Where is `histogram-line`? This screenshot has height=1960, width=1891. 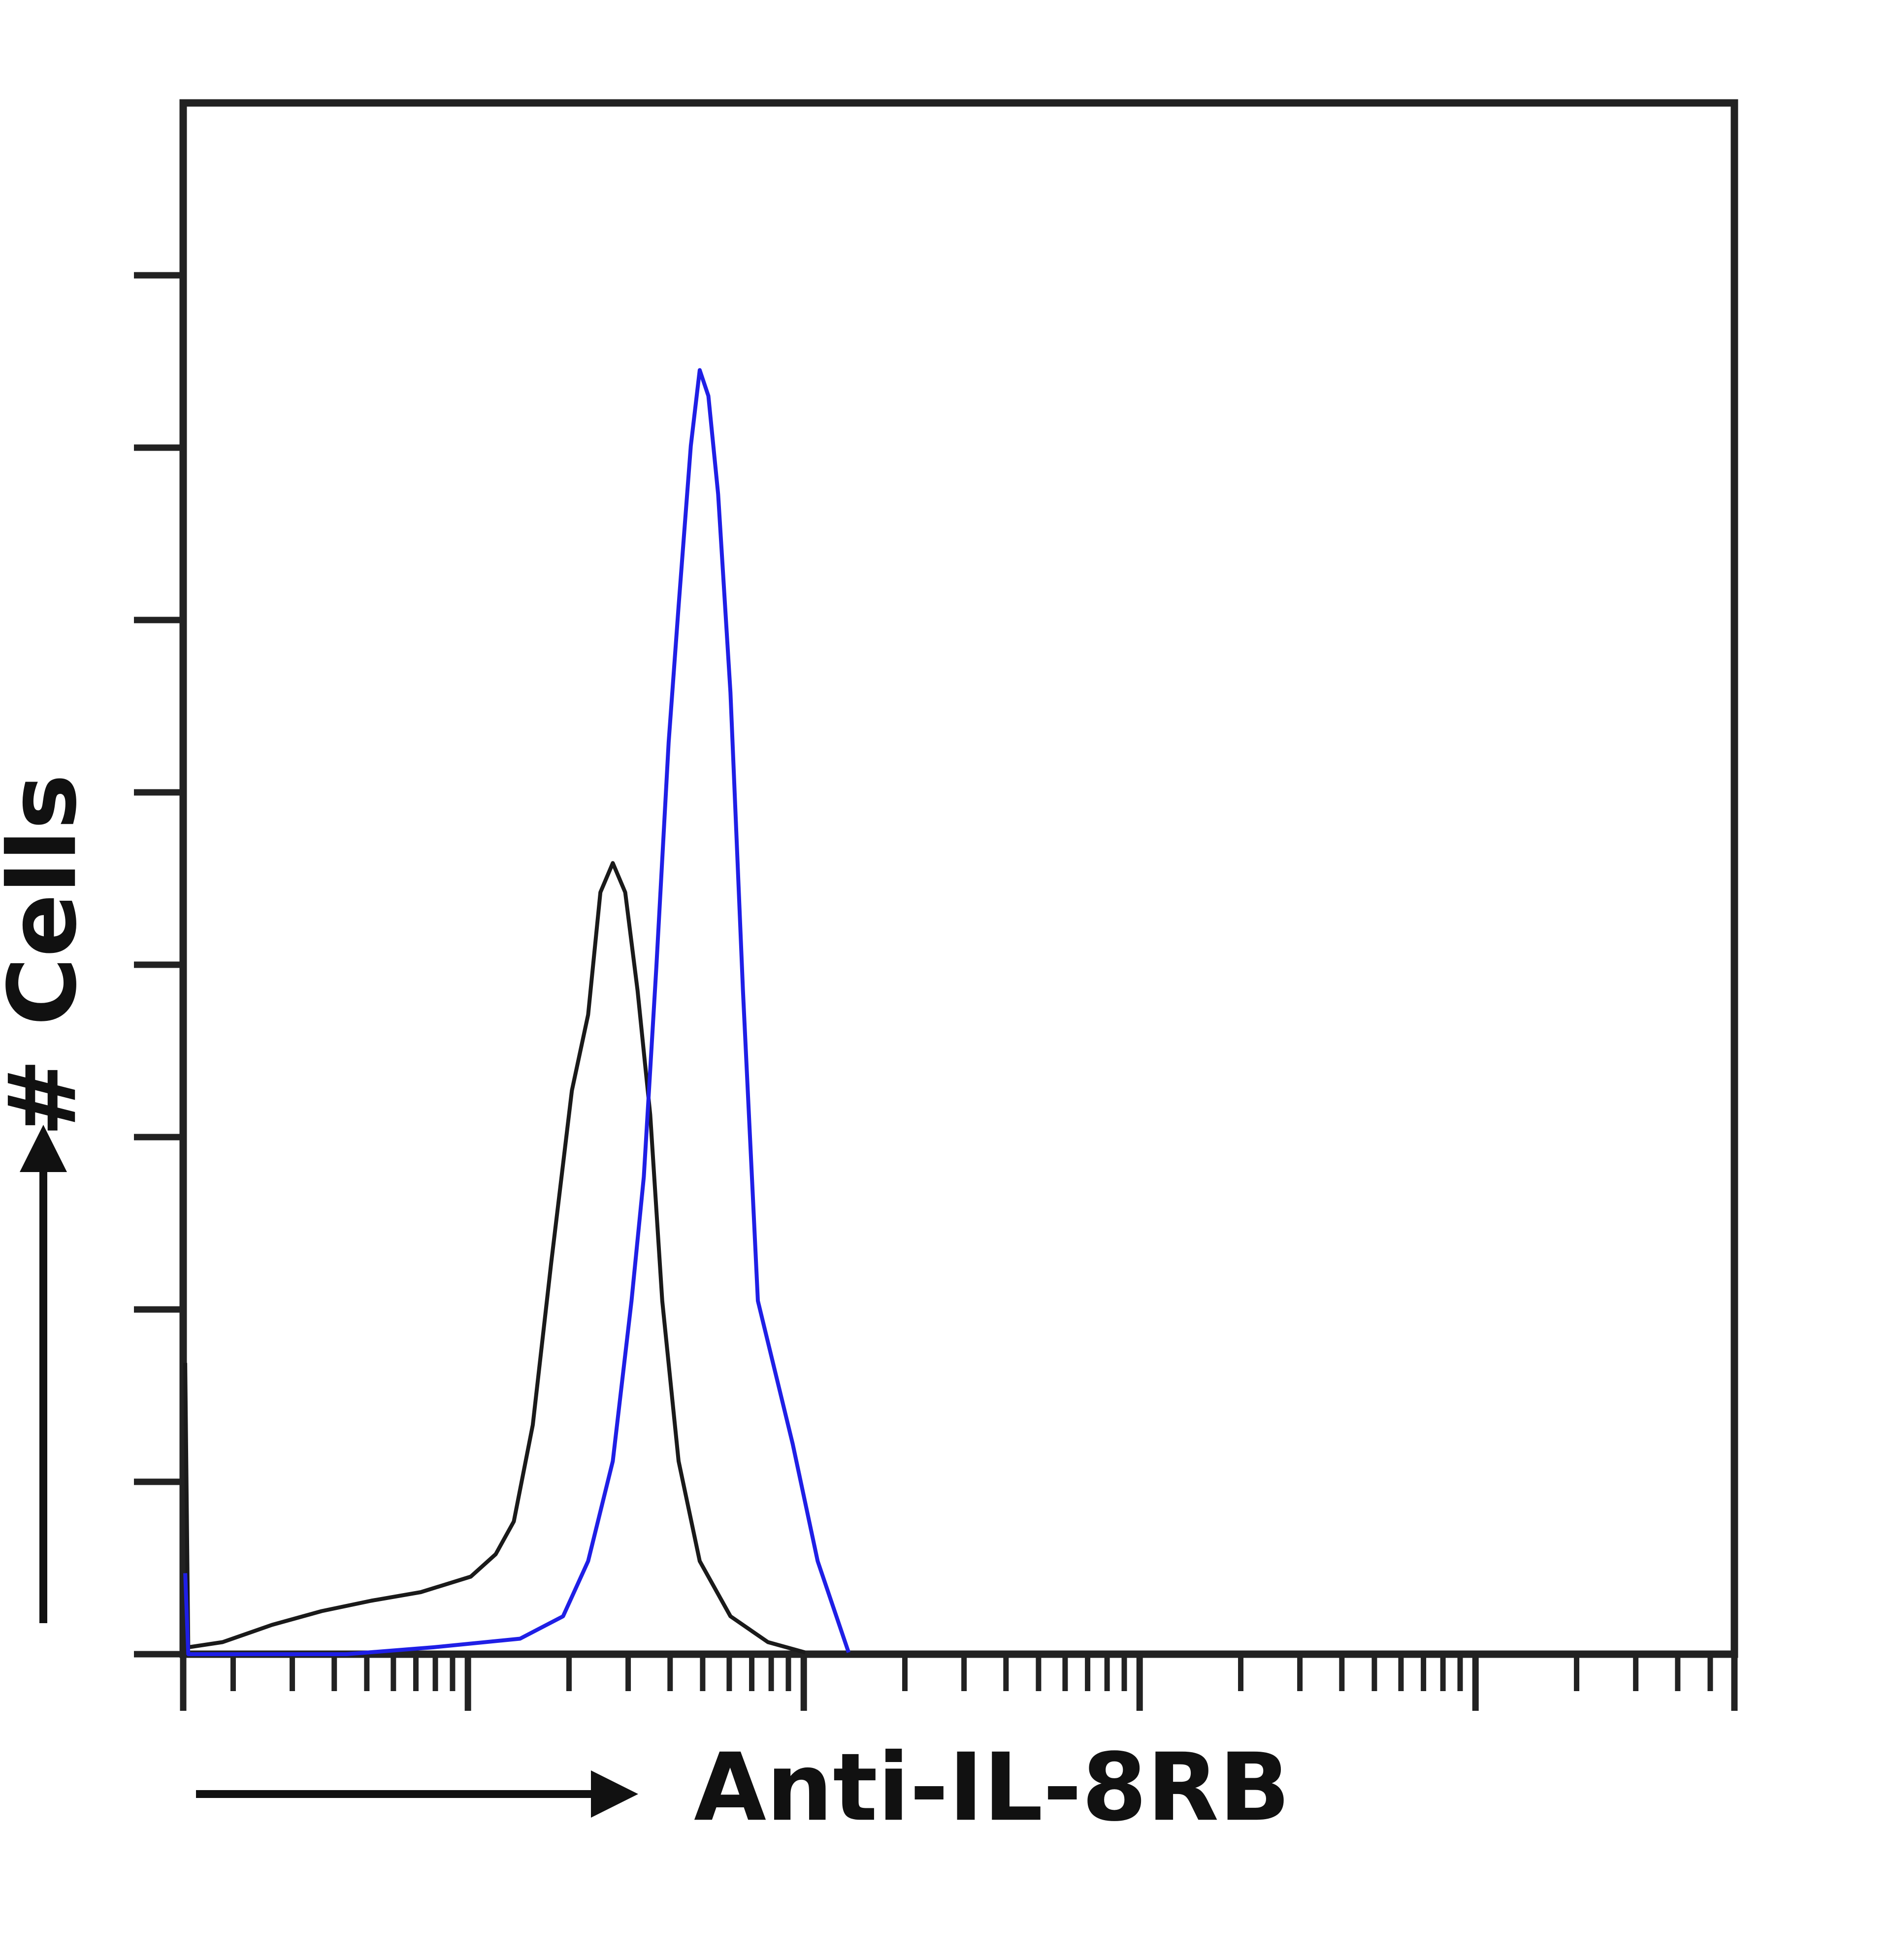
histogram-line is located at coordinates (495, 1258).